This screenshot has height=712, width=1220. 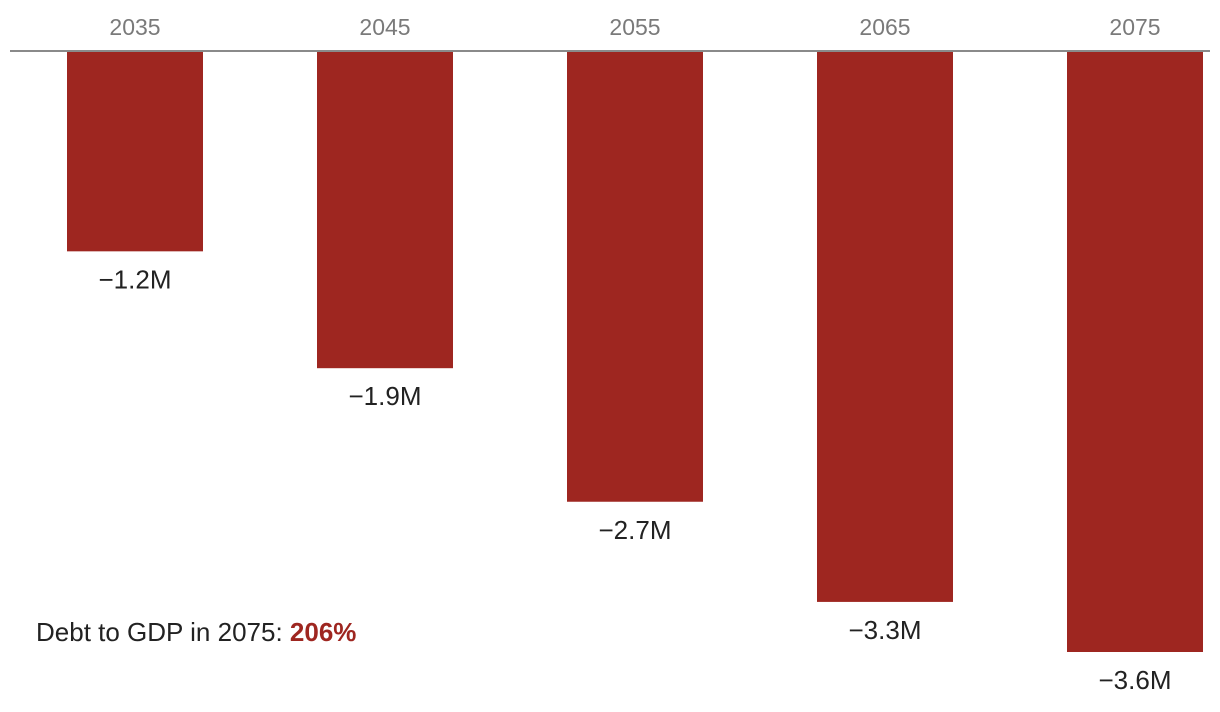 I want to click on tick-labels-layer: 2035 2045 2055 2065 2075, so click(x=634, y=27).